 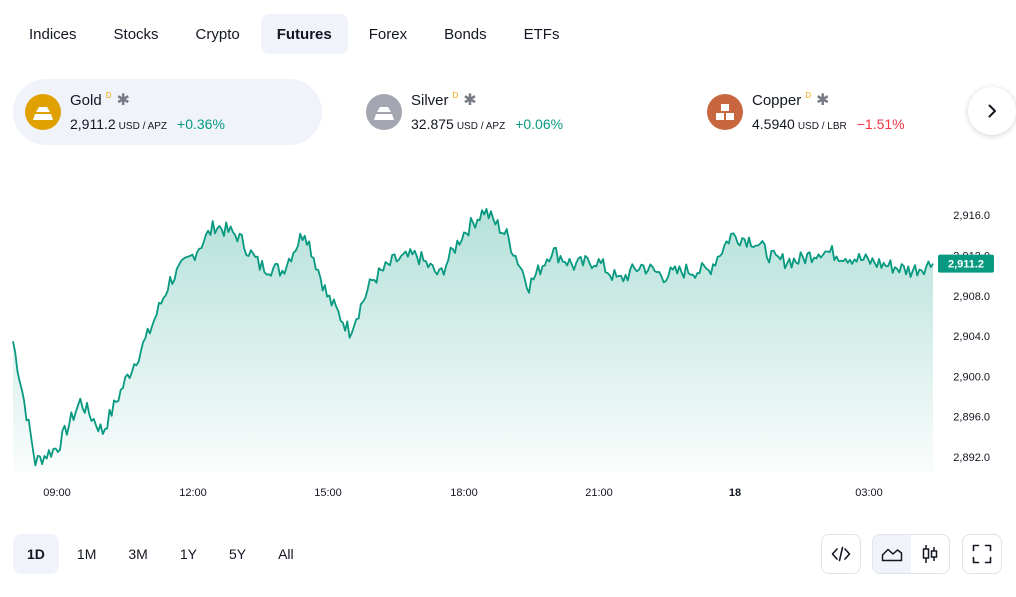 What do you see at coordinates (43, 112) in the screenshot?
I see `gold-bars-icon` at bounding box center [43, 112].